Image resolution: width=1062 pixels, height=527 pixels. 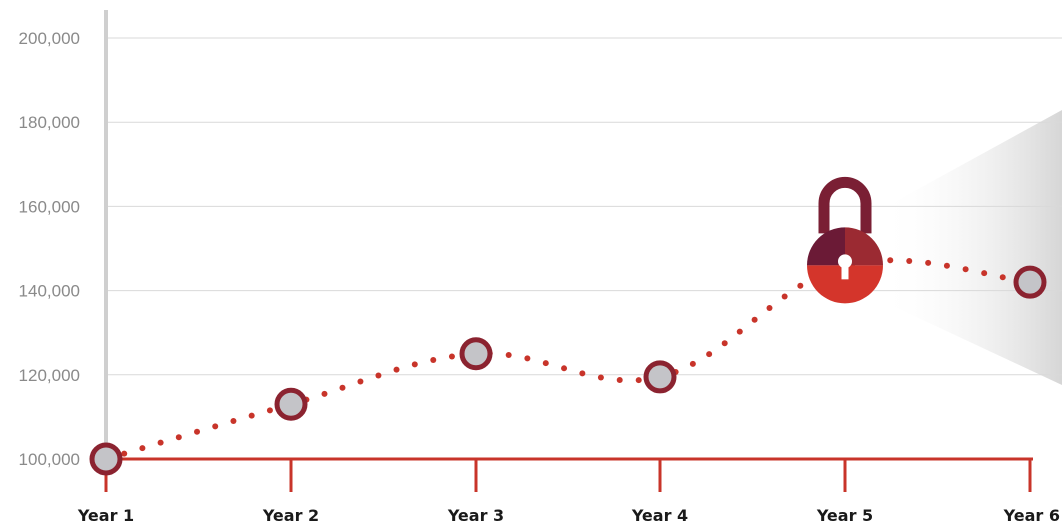 I want to click on spotlight-beam, so click(x=971, y=247).